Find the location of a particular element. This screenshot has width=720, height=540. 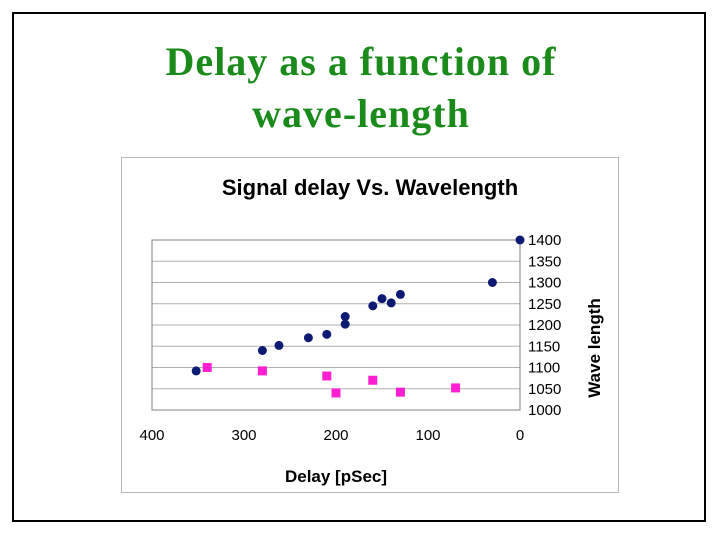

y-tick-label: 1100 is located at coordinates (544, 368).